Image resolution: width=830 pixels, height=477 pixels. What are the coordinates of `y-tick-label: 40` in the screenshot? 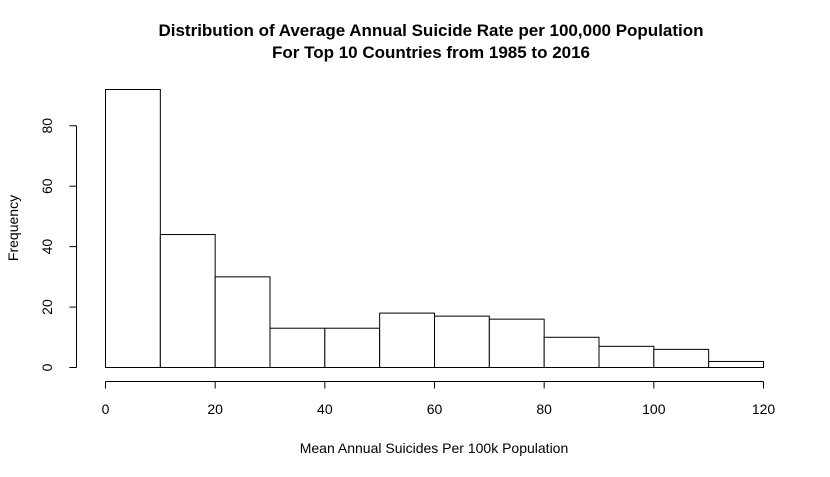 It's located at (47, 247).